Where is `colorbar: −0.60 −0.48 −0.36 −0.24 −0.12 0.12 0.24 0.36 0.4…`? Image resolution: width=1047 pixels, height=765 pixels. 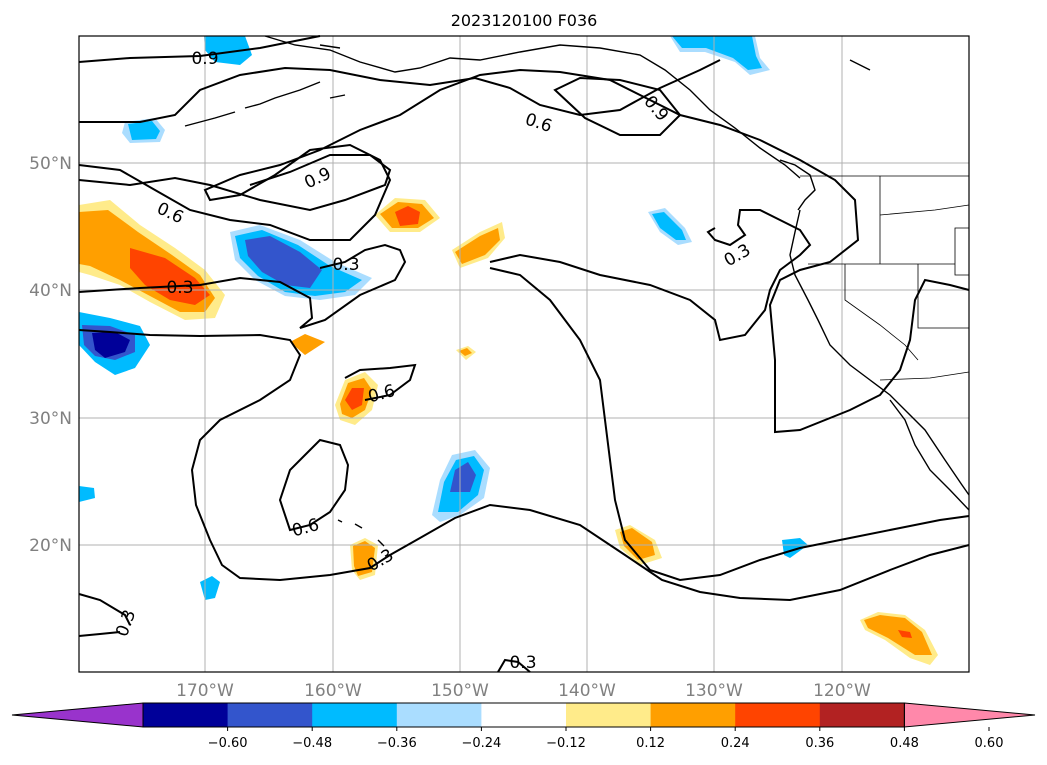 colorbar: −0.60 −0.48 −0.36 −0.24 −0.12 0.12 0.24 0.36 0.4… is located at coordinates (523, 726).